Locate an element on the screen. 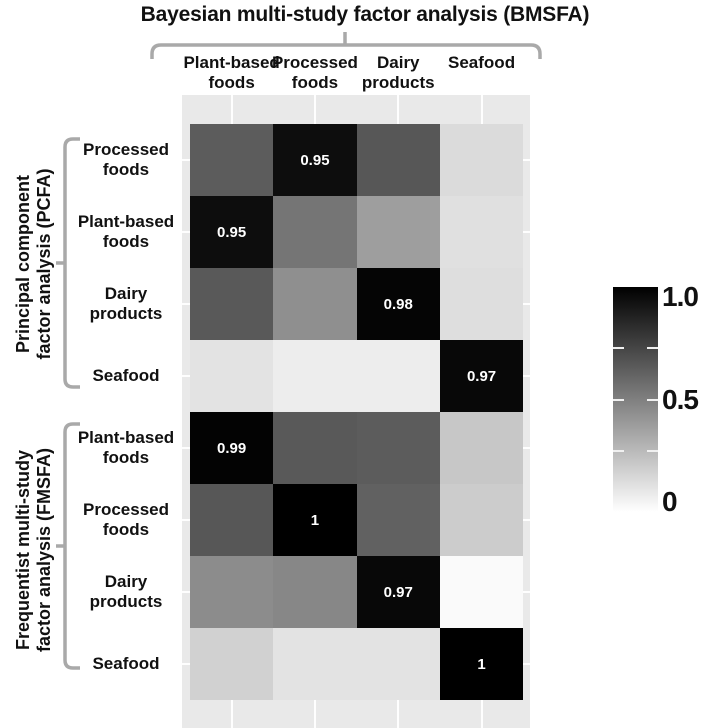  top-bracket is located at coordinates (346, 45).